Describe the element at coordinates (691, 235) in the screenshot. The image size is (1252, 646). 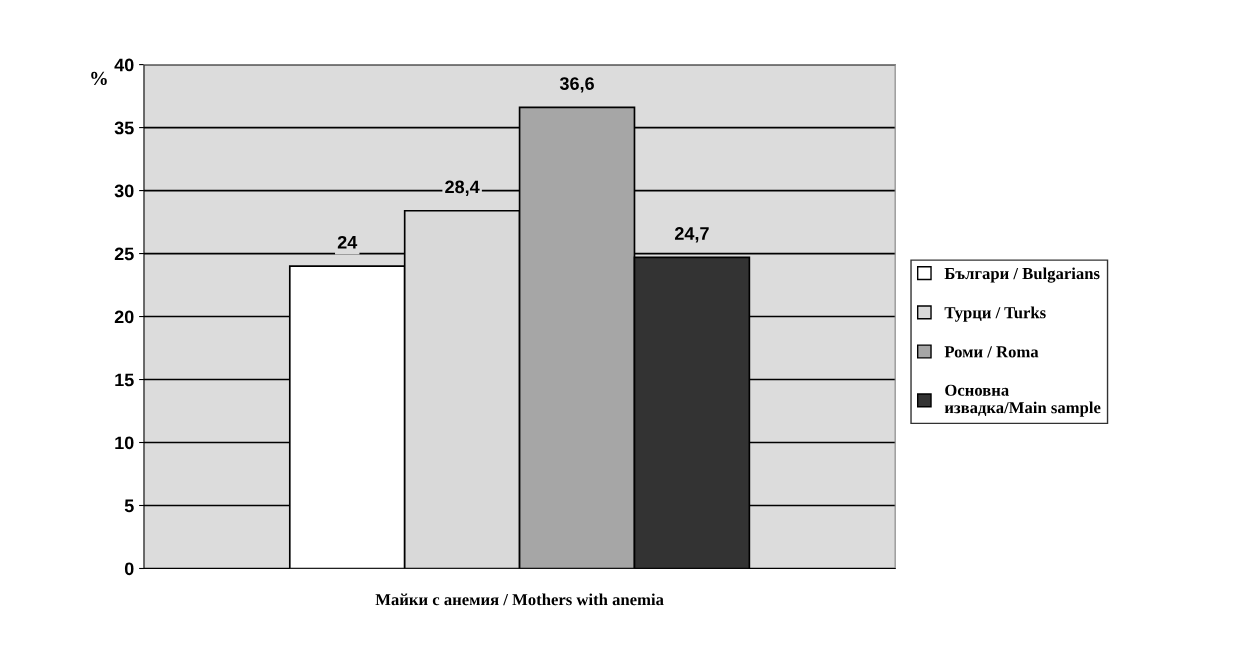
I see `data-label: 24,7` at that location.